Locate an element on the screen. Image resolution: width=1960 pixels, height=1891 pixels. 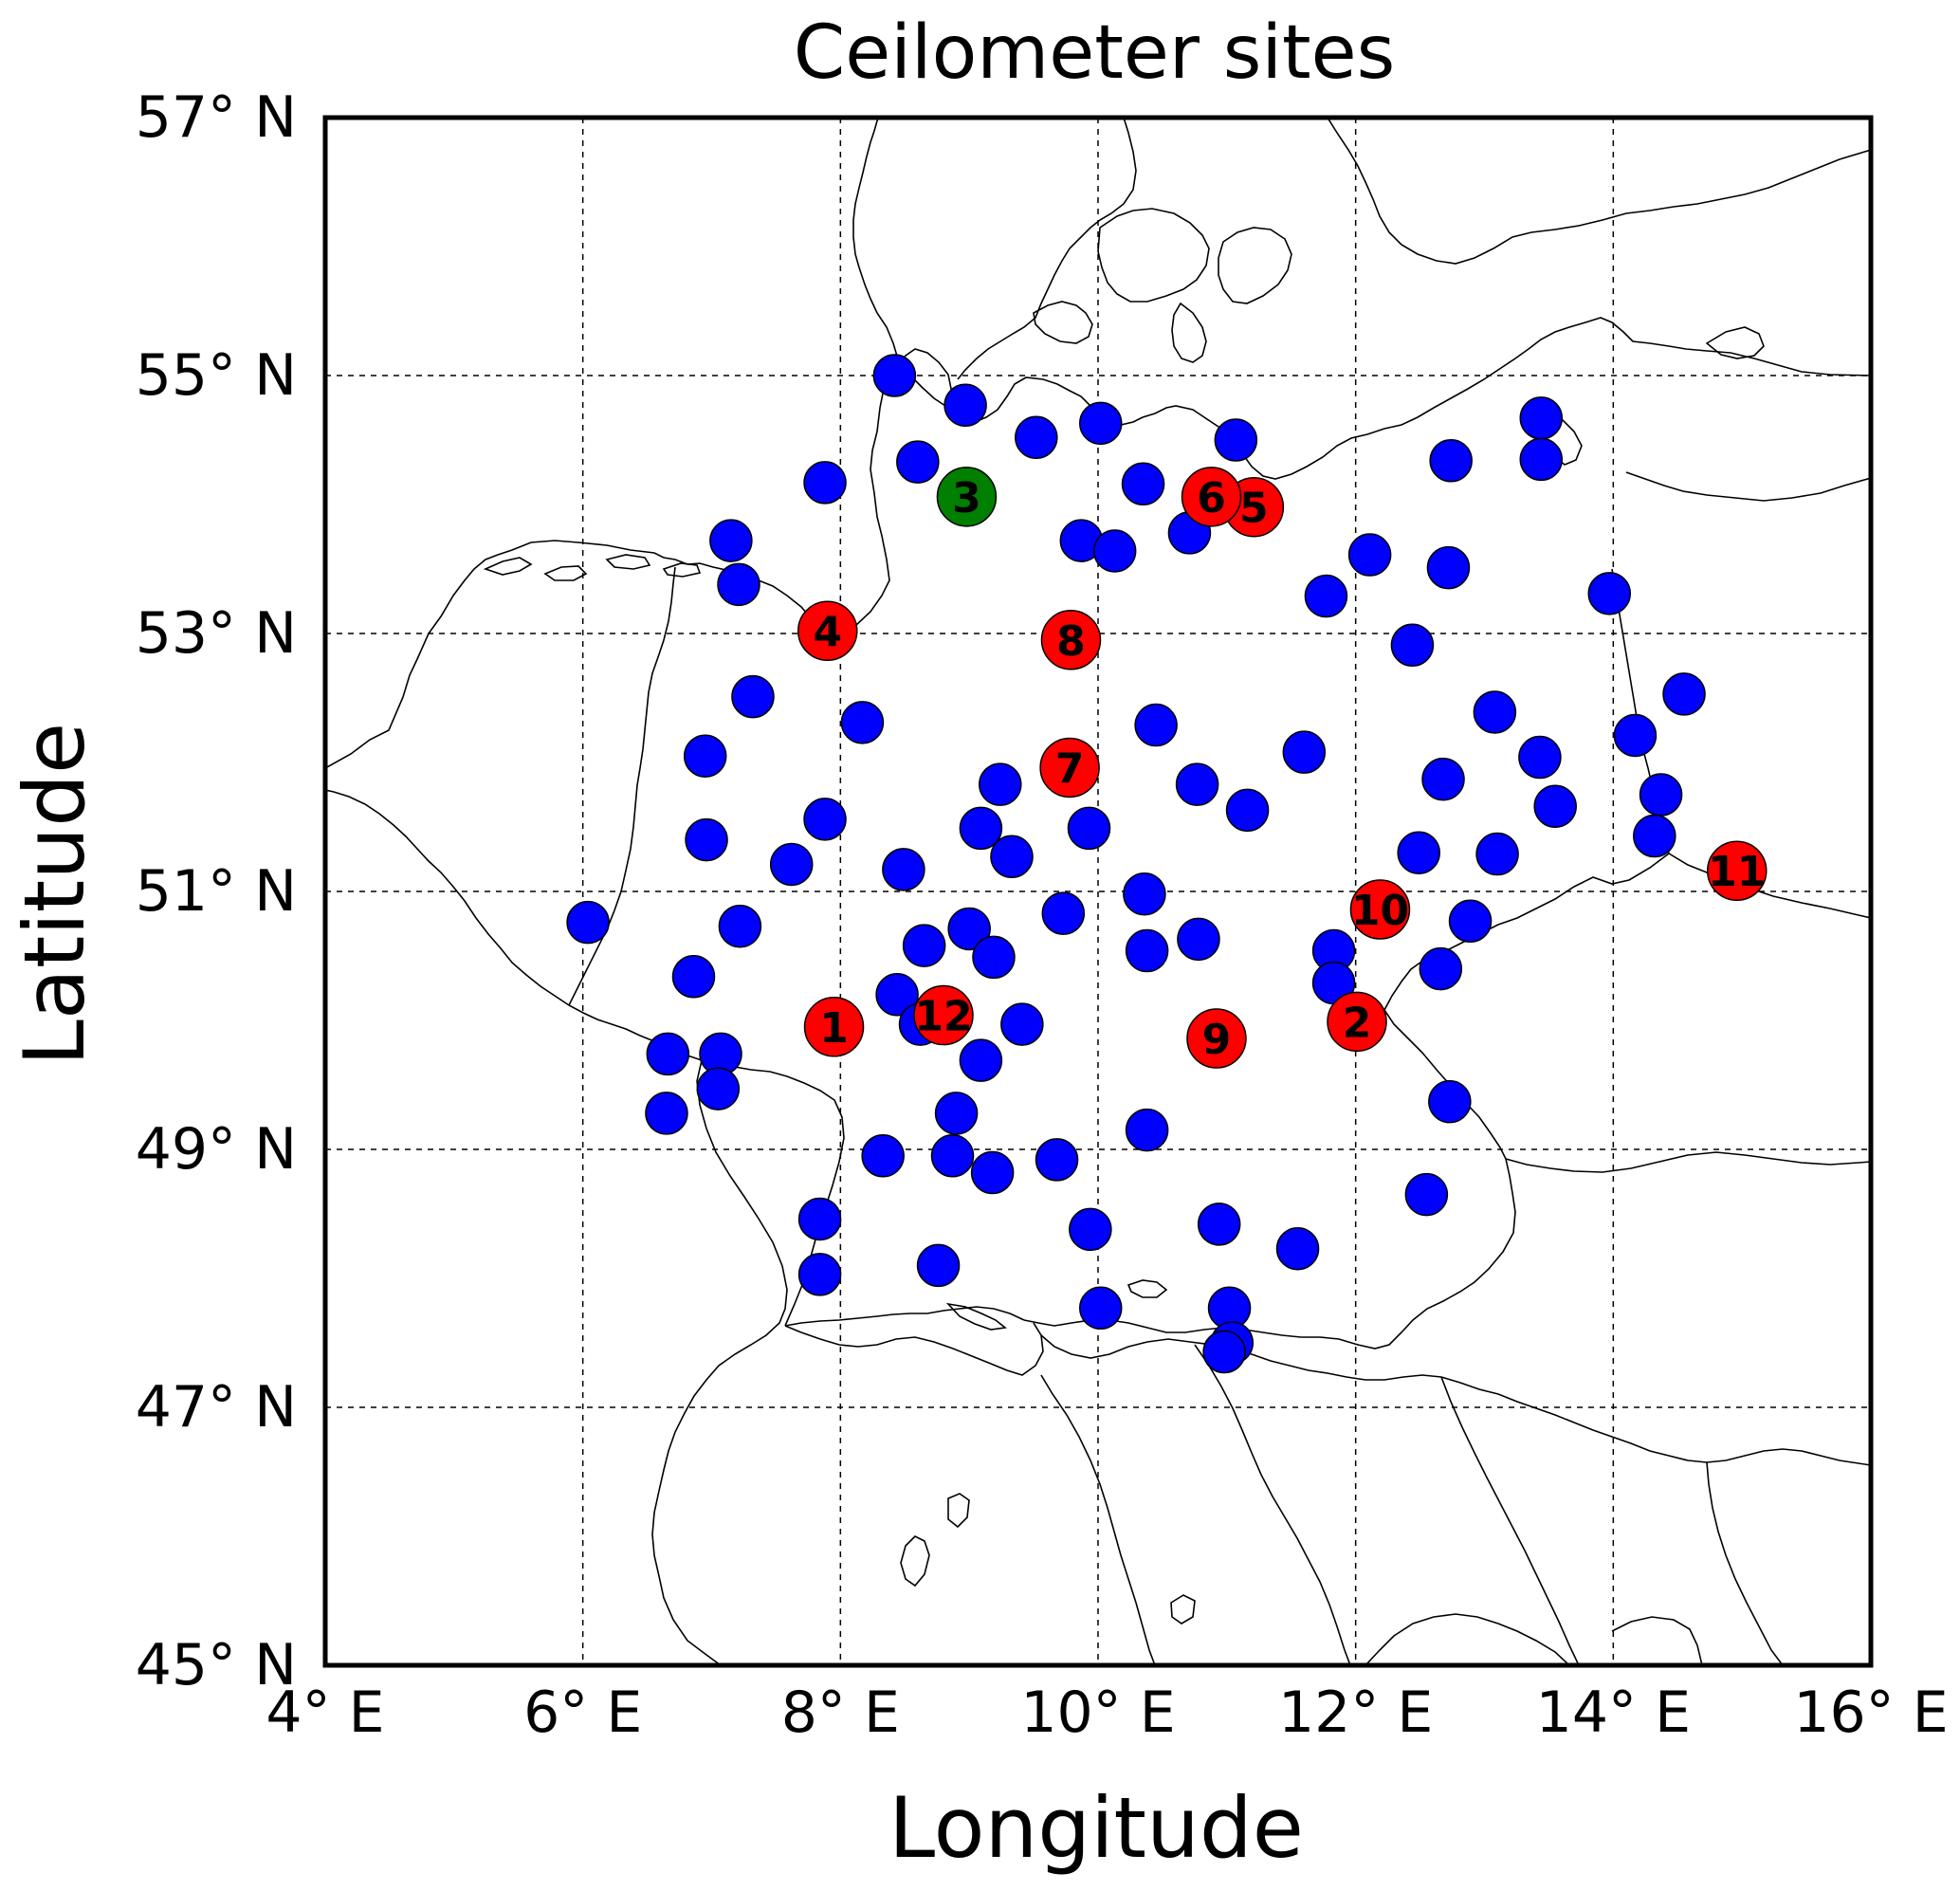
site-number-label: 3 is located at coordinates (966, 498).